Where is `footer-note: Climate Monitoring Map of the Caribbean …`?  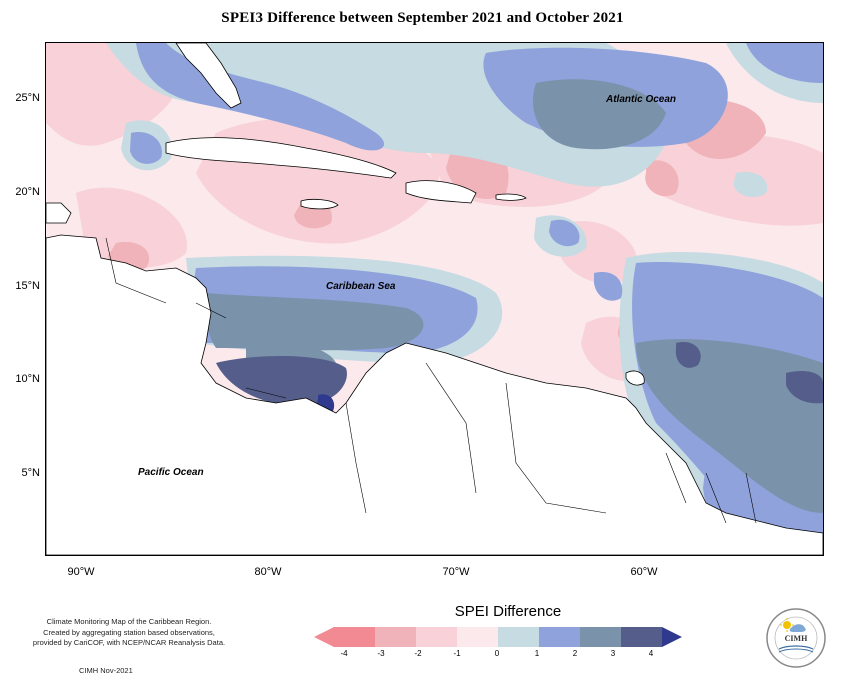
footer-note: Climate Monitoring Map of the Caribbean … is located at coordinates (129, 633).